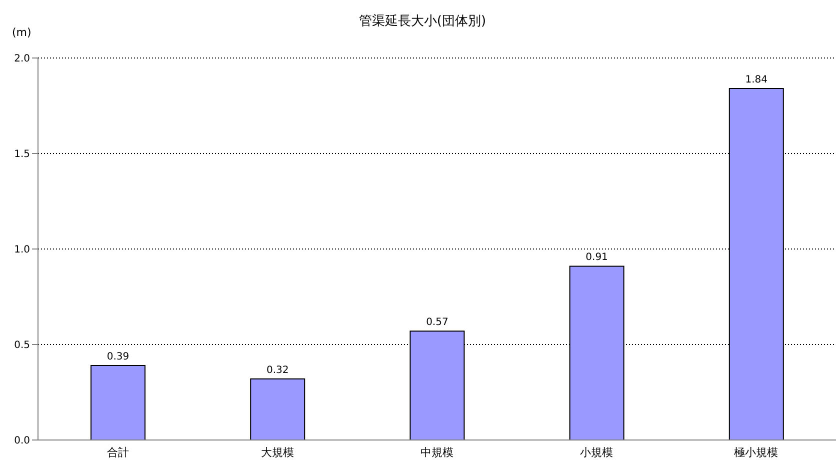 The height and width of the screenshot is (470, 839). Describe the element at coordinates (597, 452) in the screenshot. I see `x-tick-label: 小規模` at that location.